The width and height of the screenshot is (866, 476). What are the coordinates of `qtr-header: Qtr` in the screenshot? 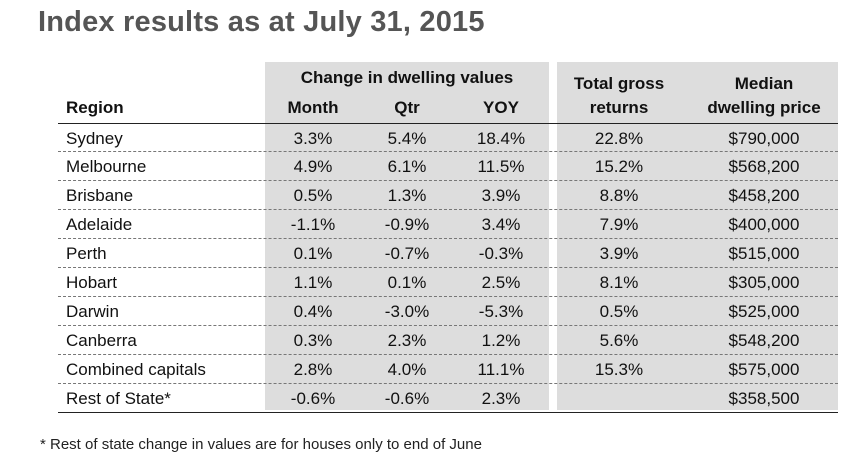 It's located at (407, 107).